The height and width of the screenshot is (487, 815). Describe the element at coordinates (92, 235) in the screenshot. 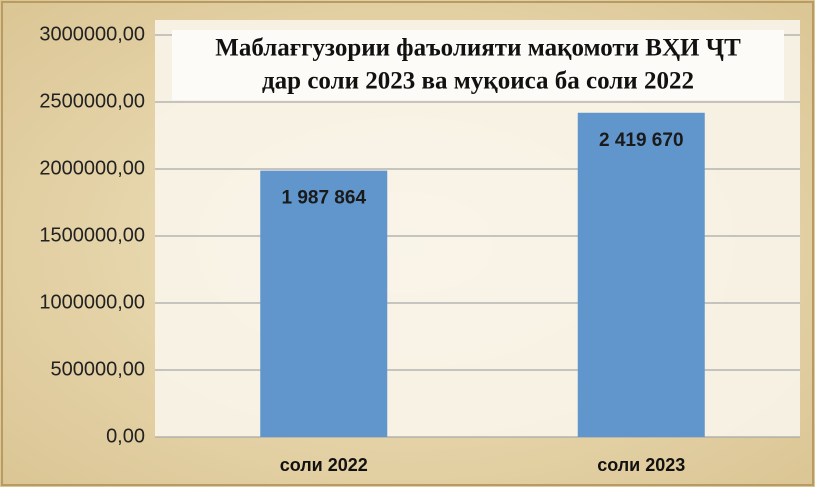

I see `y-tick-label: 1500000,00` at that location.